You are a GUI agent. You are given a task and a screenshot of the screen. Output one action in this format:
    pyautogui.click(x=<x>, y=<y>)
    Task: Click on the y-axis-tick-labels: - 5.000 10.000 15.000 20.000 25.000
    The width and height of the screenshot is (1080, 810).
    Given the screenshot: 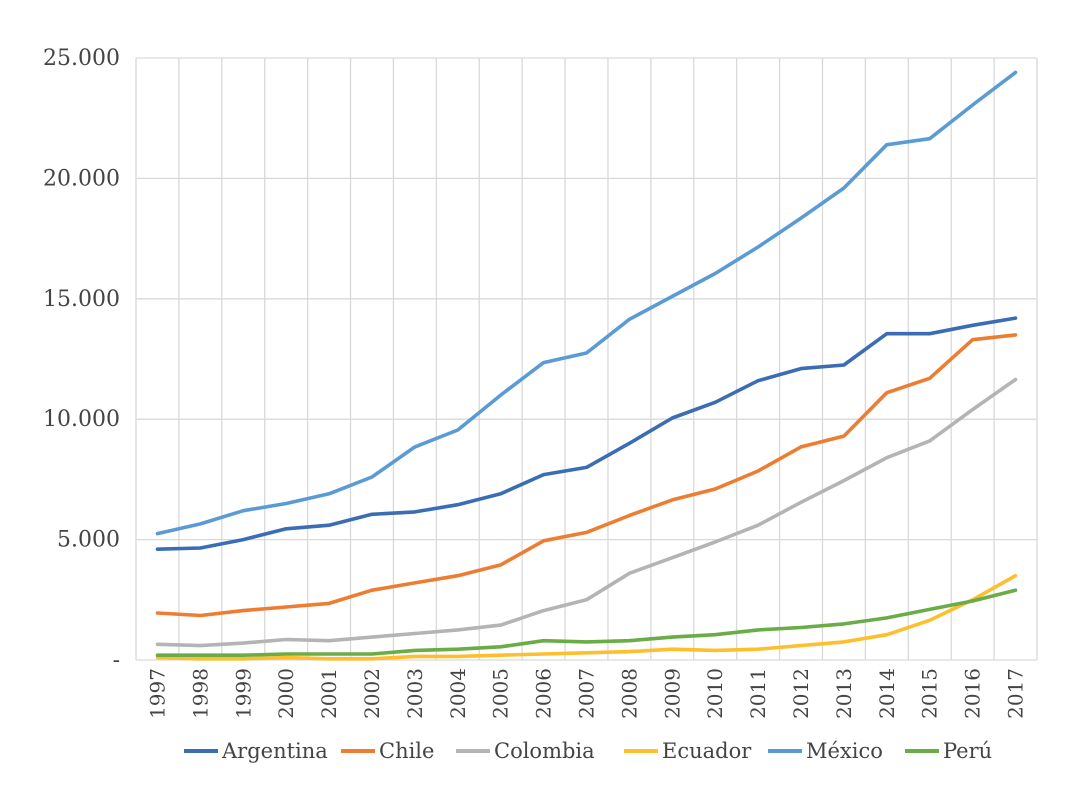 What is the action you would take?
    pyautogui.click(x=81, y=359)
    